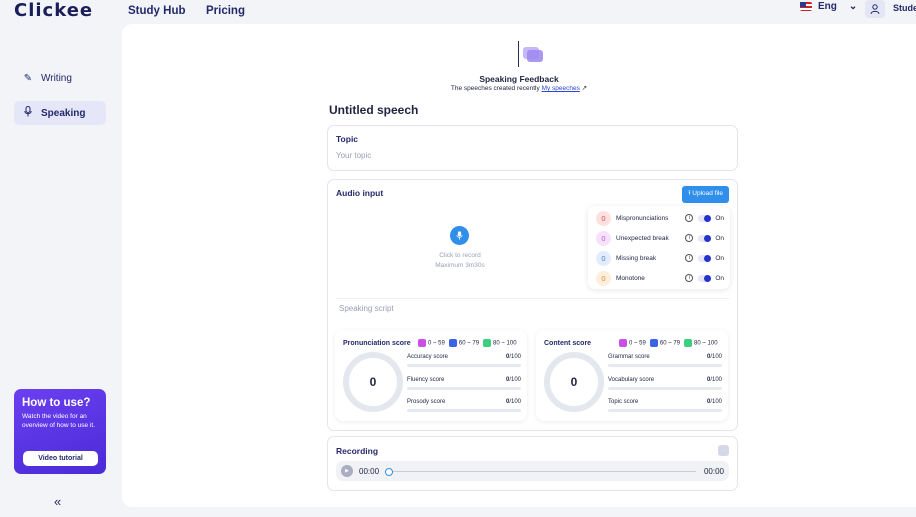  Describe the element at coordinates (660, 218) in the screenshot. I see `toggle-row-mispronunciations: 0 Mispronunciations i On` at that location.